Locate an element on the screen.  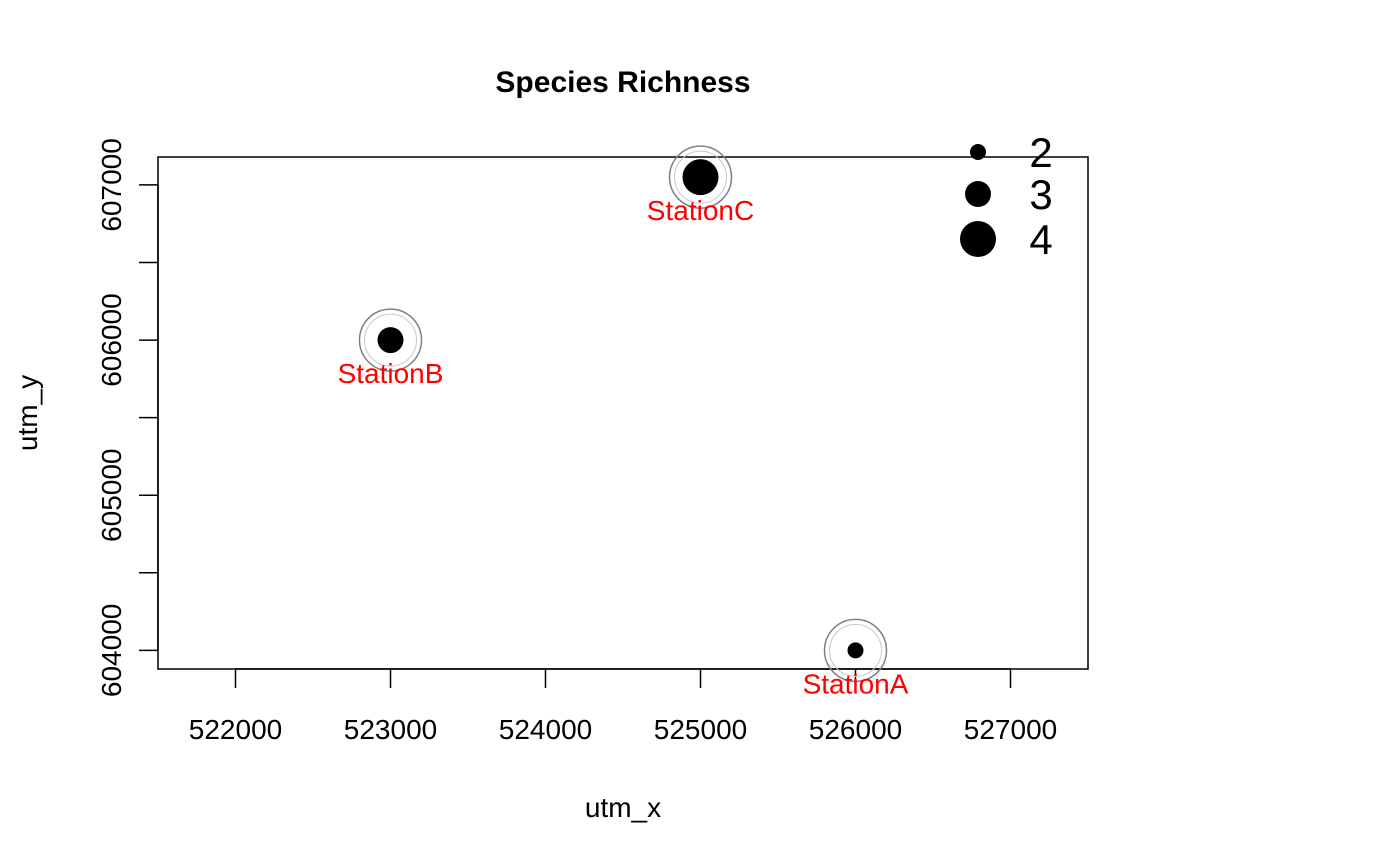
legend-label: 4 is located at coordinates (1040, 239).